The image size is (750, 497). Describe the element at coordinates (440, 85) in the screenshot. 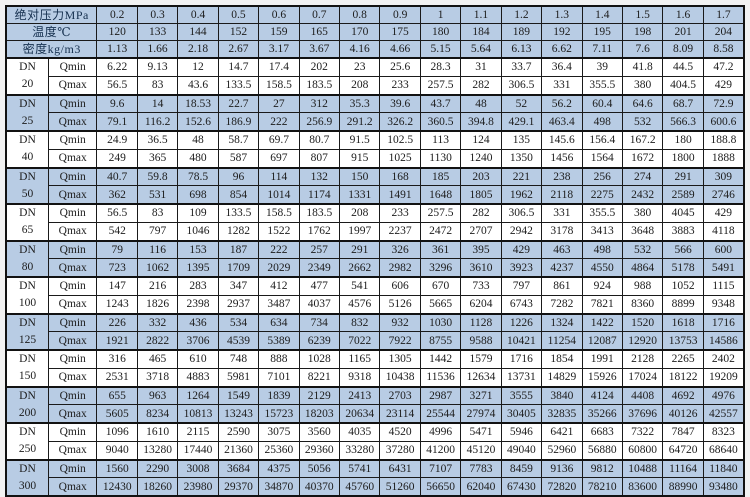

I see `qmax-value-cell: 257.5` at that location.